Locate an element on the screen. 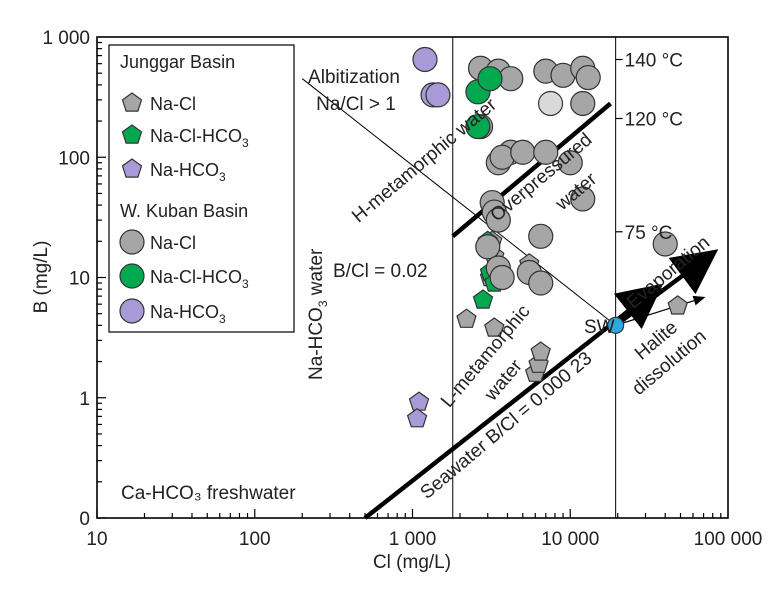 This screenshot has height=592, width=779. legend-group-kuban: W. Kuban Basin is located at coordinates (184, 211).